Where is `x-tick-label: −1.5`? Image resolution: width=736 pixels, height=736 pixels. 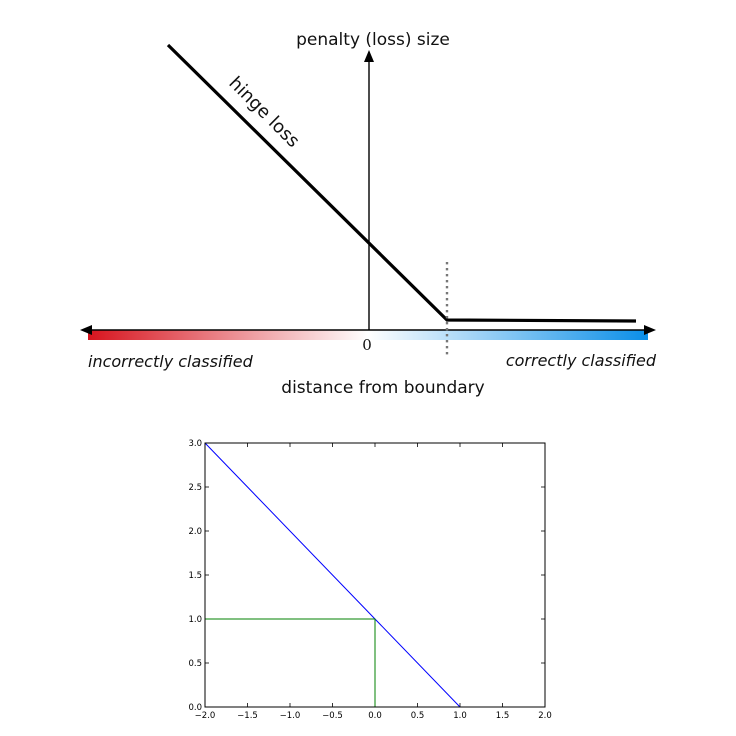
x-tick-label: −1.5 is located at coordinates (247, 716).